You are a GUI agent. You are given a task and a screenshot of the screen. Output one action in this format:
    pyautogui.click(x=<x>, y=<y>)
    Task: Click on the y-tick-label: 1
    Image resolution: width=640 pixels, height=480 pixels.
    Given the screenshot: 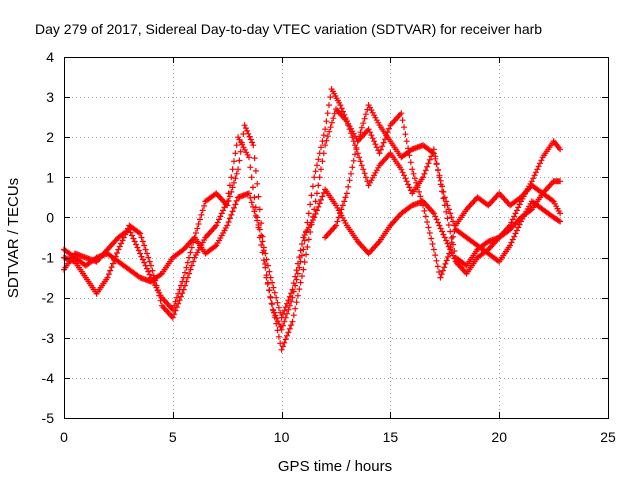 What is the action you would take?
    pyautogui.click(x=50, y=177)
    